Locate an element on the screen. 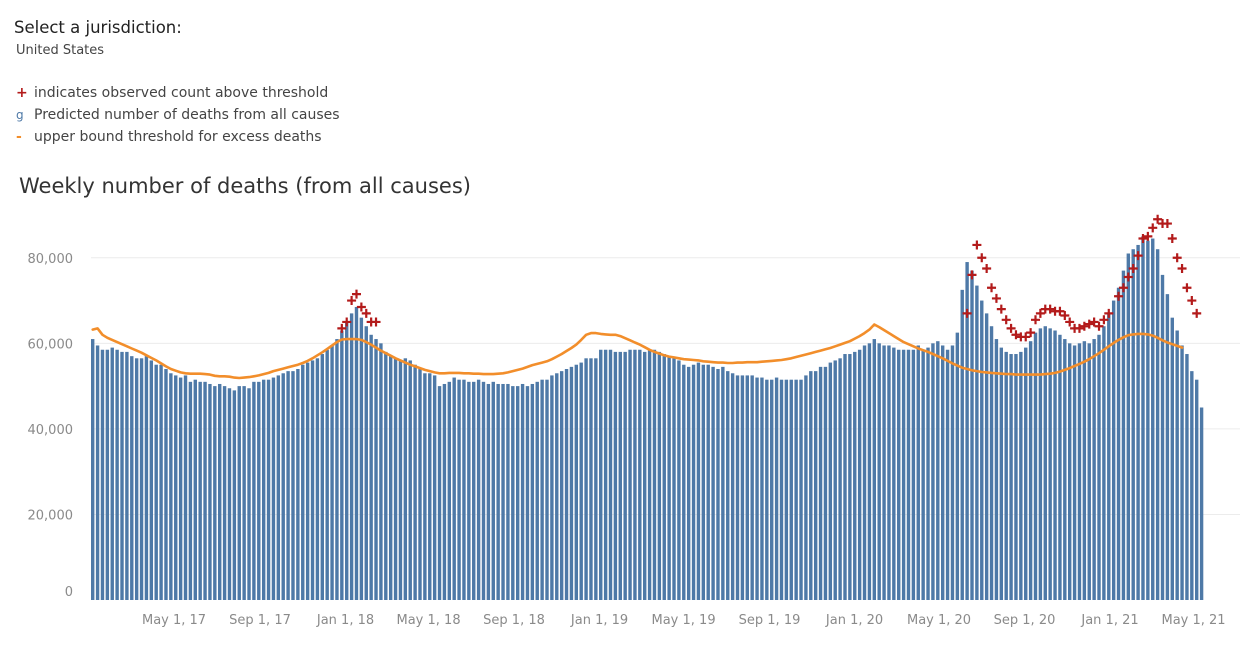 This screenshot has height=646, width=1254. legend-label: upper bound threshold for excess deaths is located at coordinates (178, 137).